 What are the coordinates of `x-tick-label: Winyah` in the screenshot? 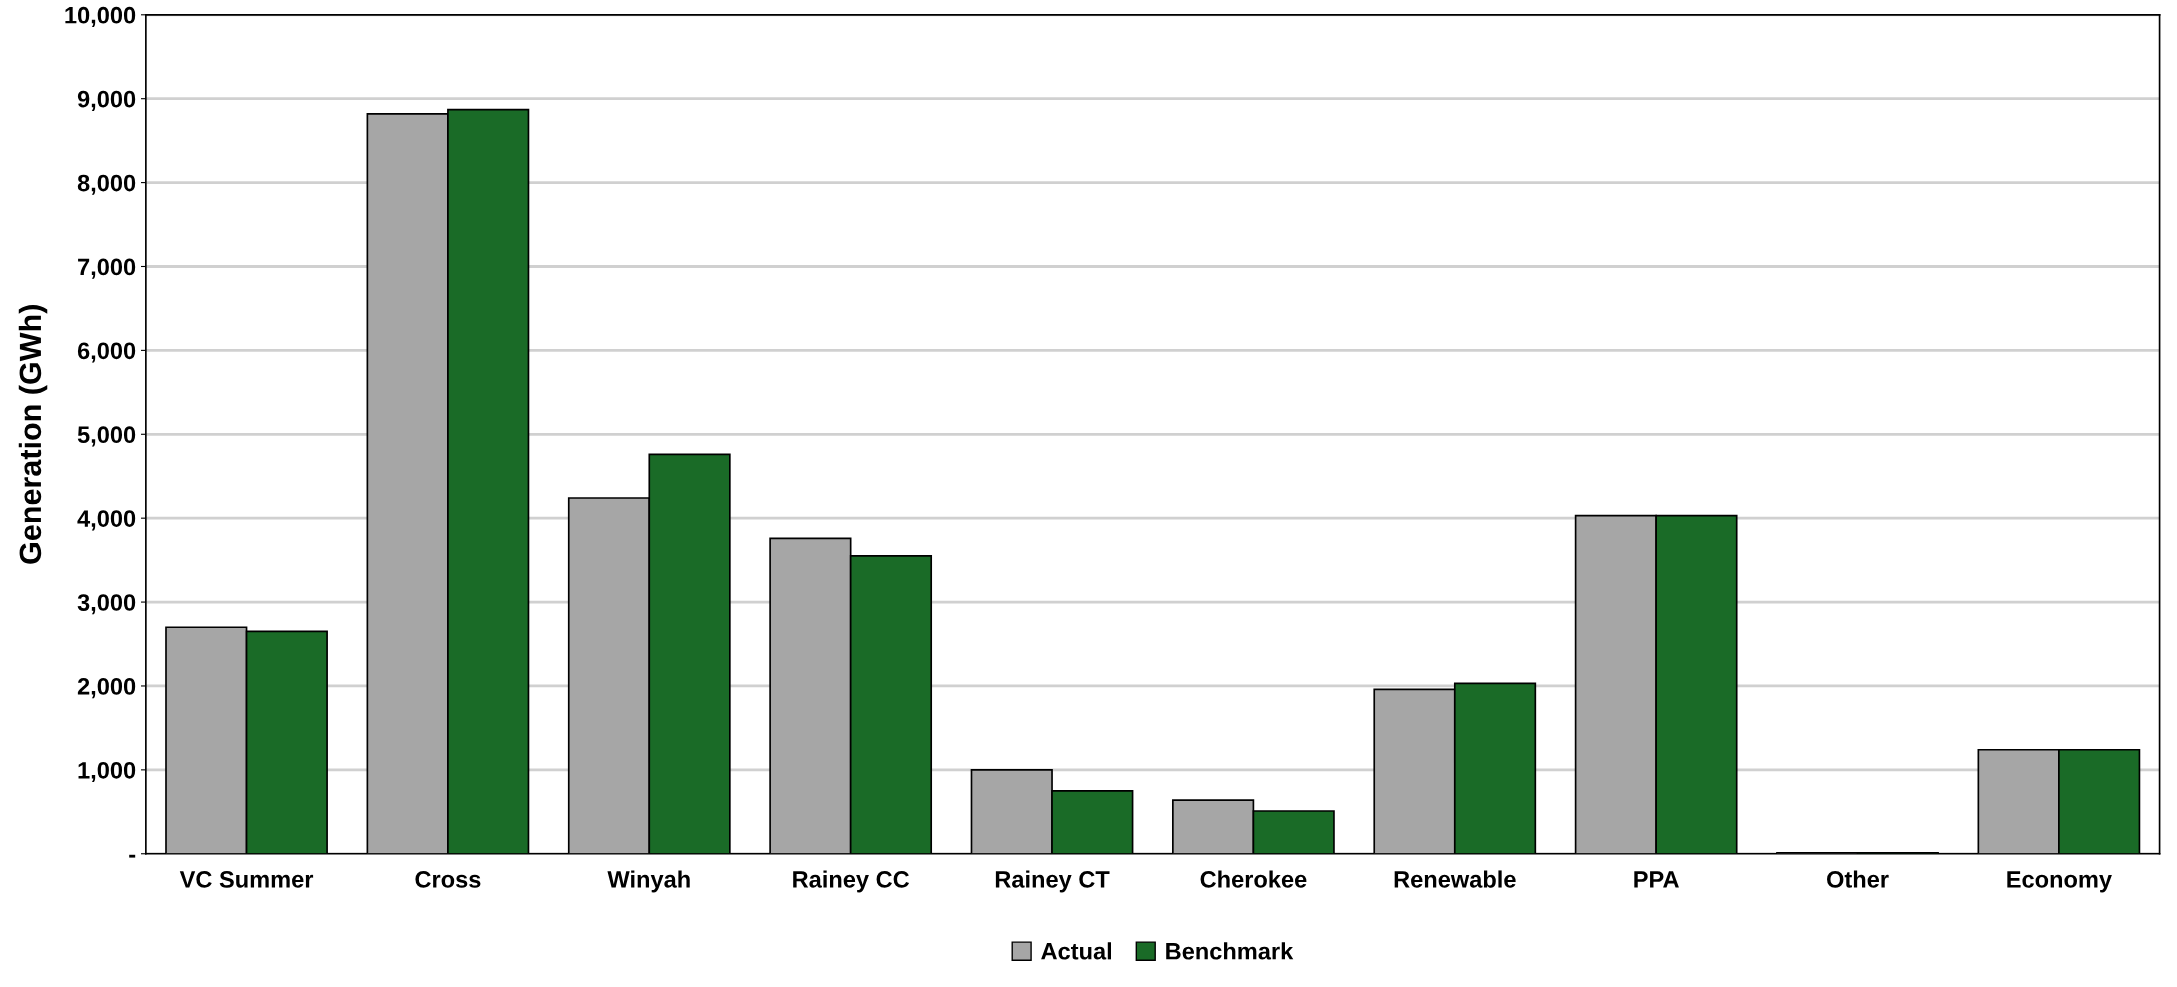 It's located at (648, 881).